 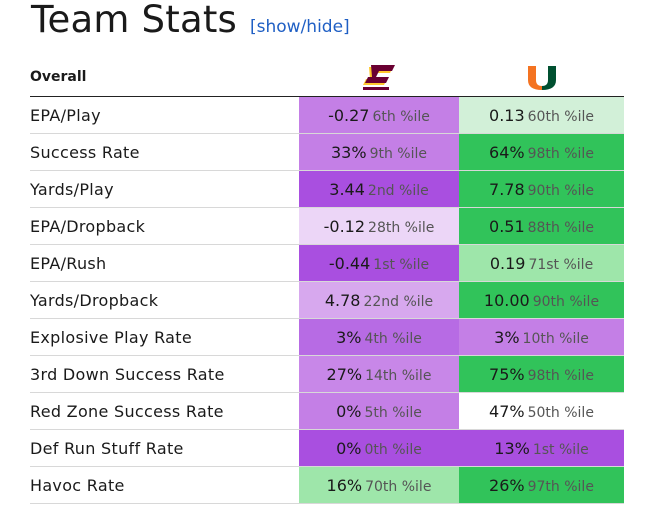 I want to click on percentile-label: 71st %ile, so click(x=561, y=264).